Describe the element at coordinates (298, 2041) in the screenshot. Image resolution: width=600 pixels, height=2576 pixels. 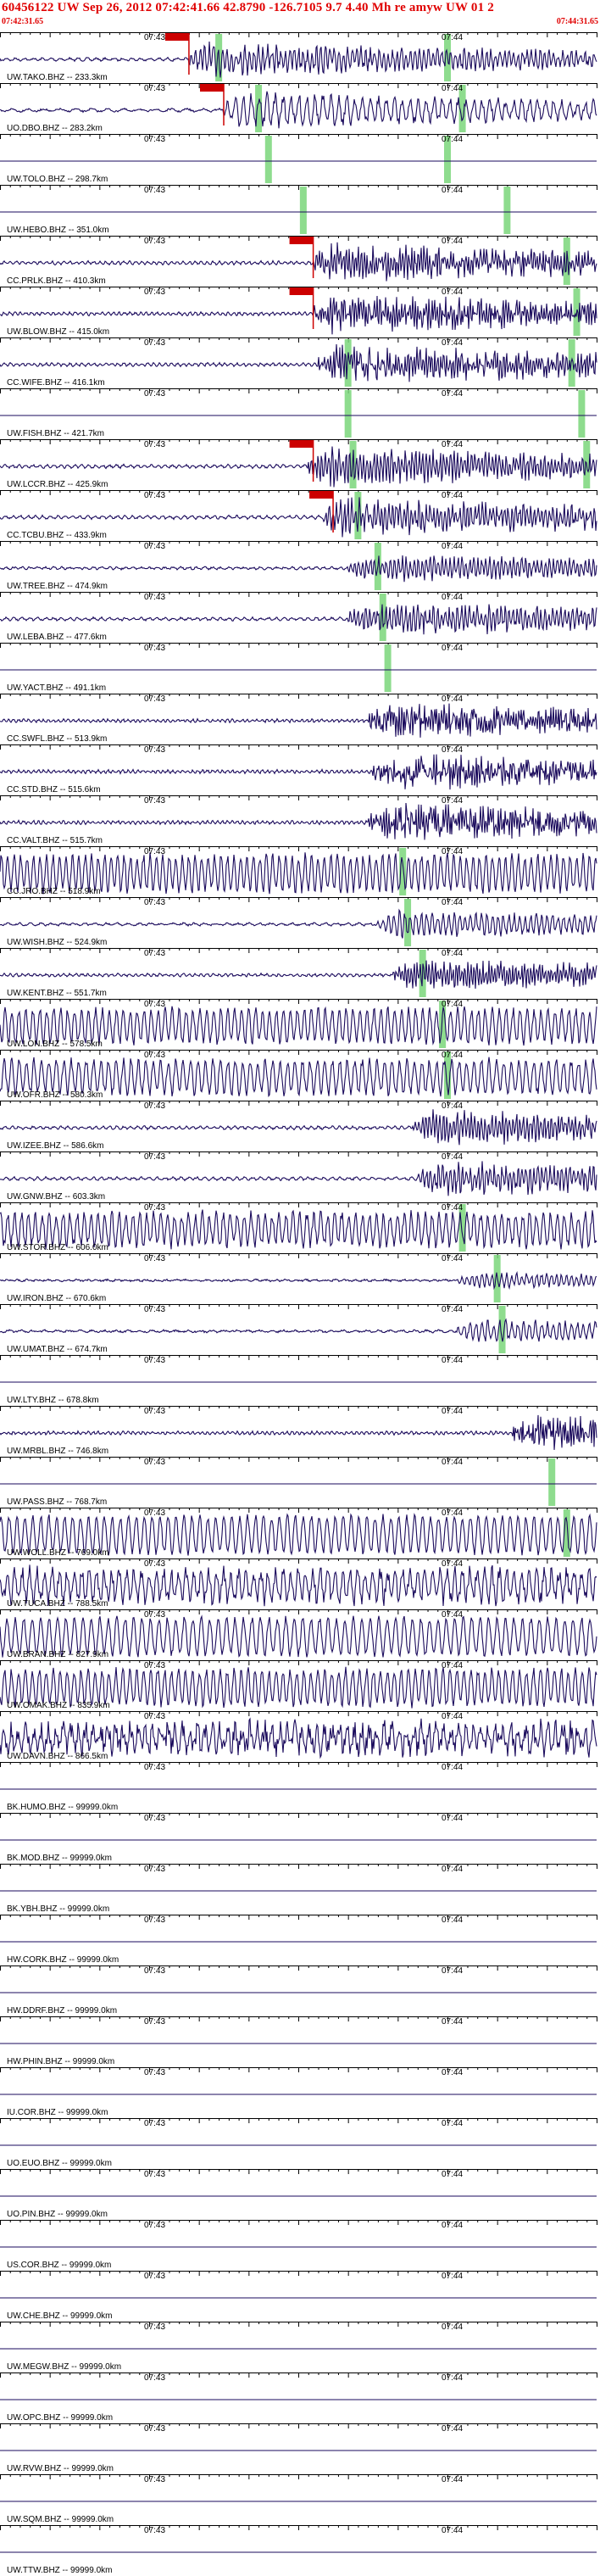
I see `trace-row: 07:43 07:44 HW.PHIN.BHZ -- 99999.0km` at that location.